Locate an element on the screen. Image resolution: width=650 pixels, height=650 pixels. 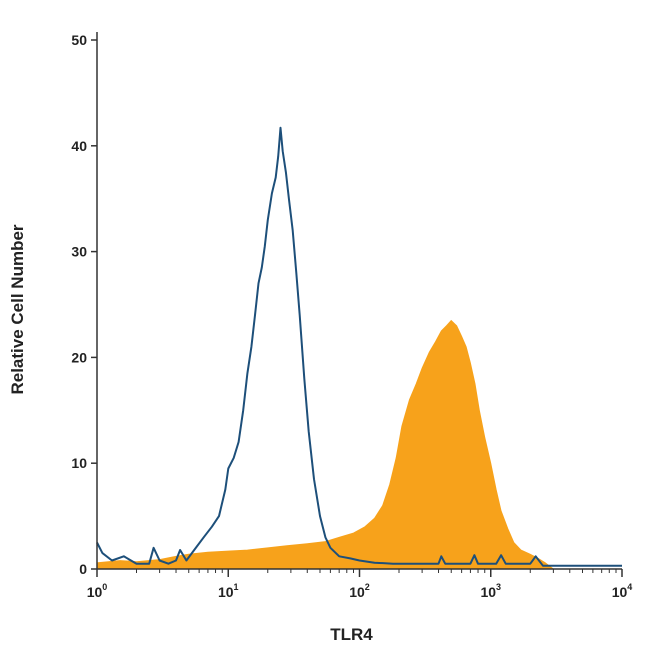
x-tick-label: 10³ is located at coordinates (490, 591).